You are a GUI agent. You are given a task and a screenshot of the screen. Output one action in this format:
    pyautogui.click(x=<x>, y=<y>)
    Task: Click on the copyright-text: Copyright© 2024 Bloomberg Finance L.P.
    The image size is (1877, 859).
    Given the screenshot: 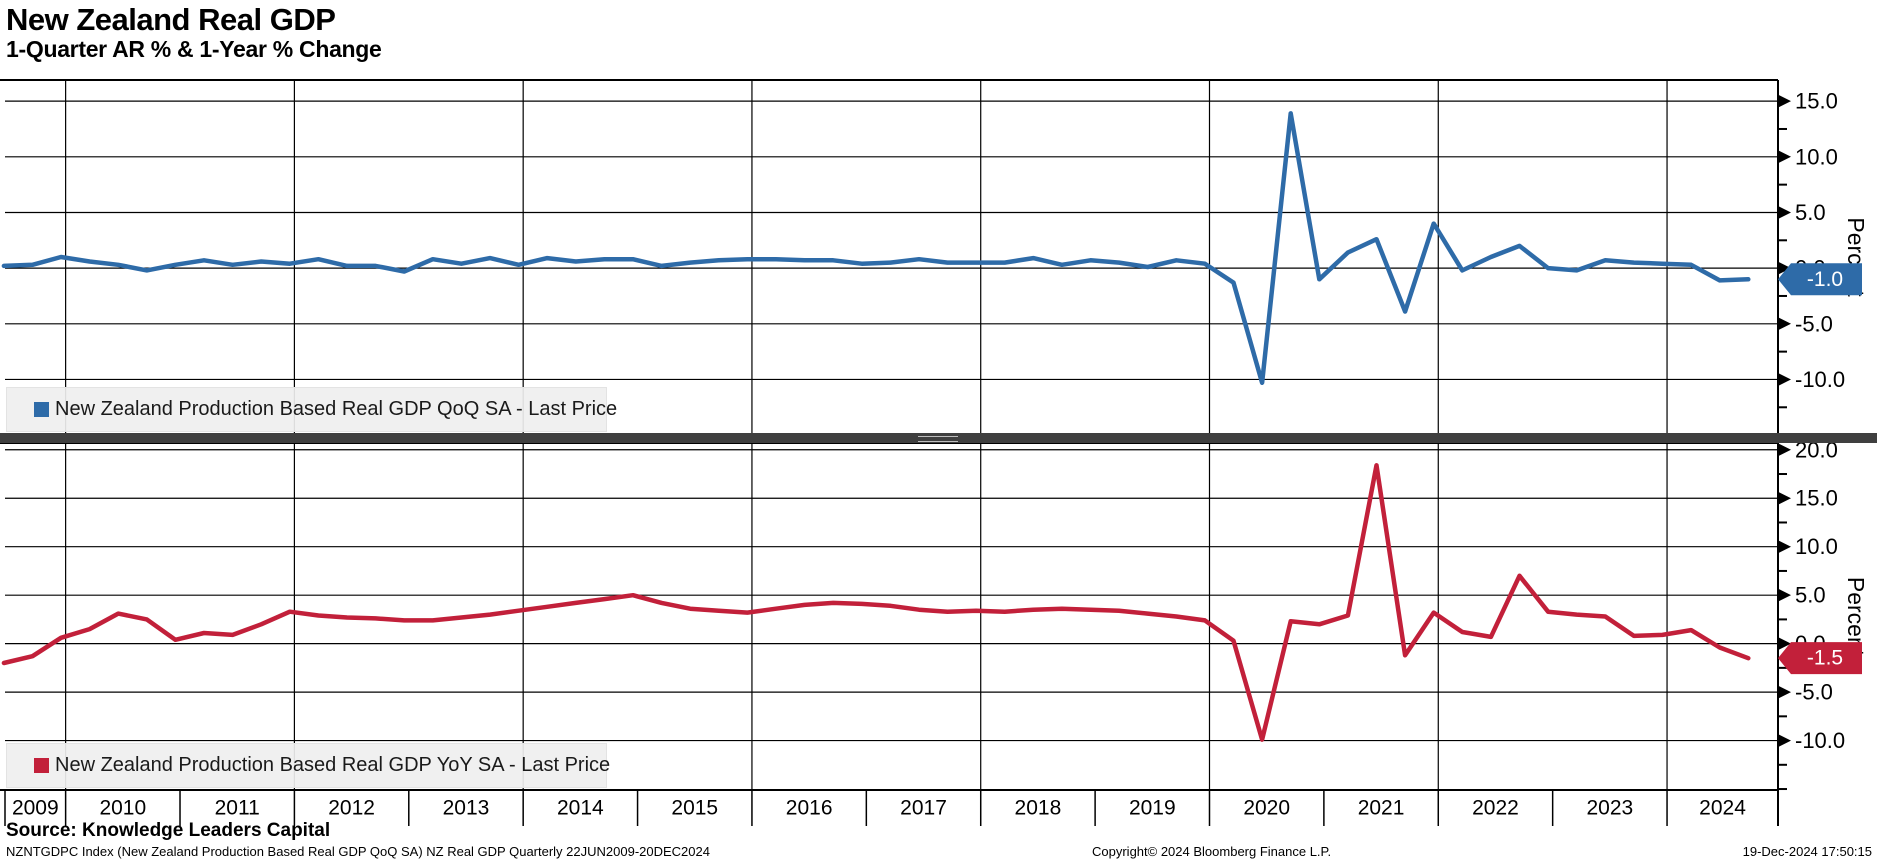 What is the action you would take?
    pyautogui.click(x=1212, y=851)
    